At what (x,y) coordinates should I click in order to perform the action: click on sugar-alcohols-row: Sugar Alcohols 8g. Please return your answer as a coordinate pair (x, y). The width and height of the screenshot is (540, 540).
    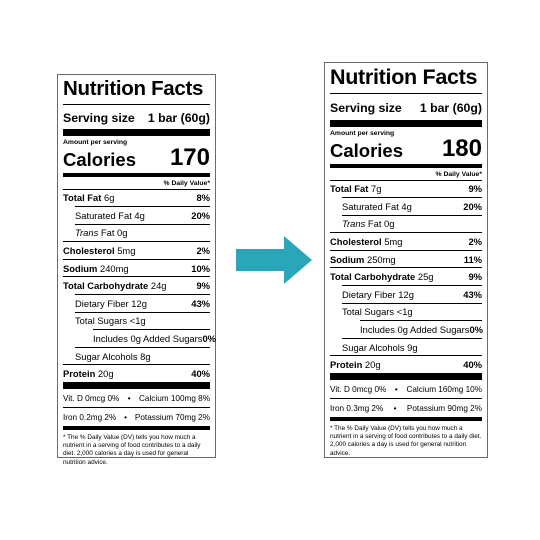
    Looking at the image, I should click on (142, 355).